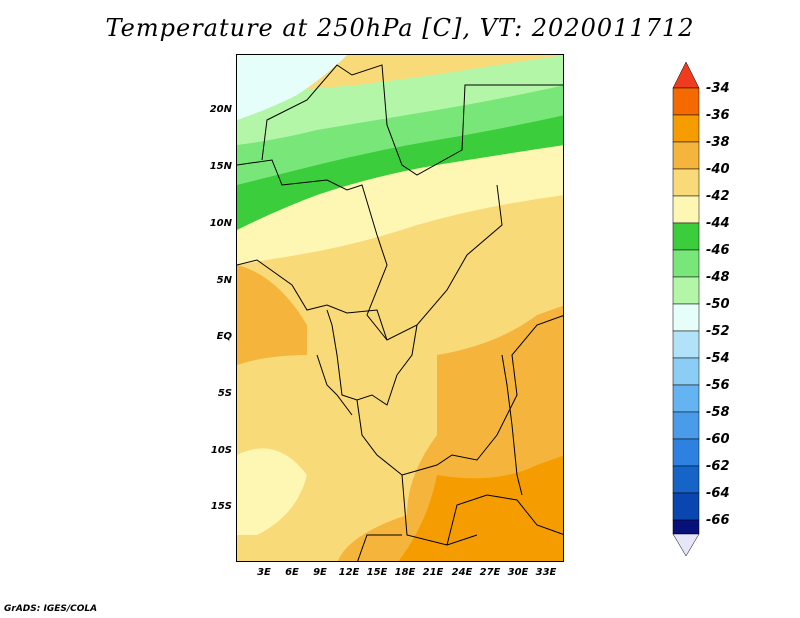 The height and width of the screenshot is (618, 800). Describe the element at coordinates (718, 142) in the screenshot. I see `legend-label: -38` at that location.